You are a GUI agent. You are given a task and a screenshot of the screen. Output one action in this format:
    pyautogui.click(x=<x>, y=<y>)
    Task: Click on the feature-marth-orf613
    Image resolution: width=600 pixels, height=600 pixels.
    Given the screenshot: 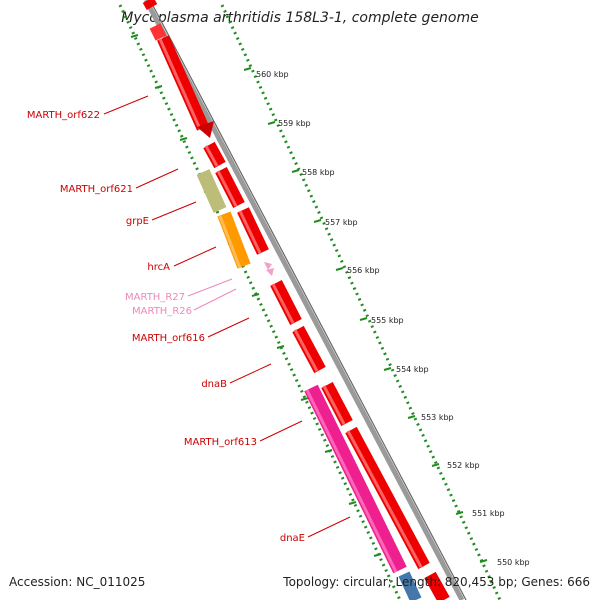 What is the action you would take?
    pyautogui.click(x=337, y=404)
    